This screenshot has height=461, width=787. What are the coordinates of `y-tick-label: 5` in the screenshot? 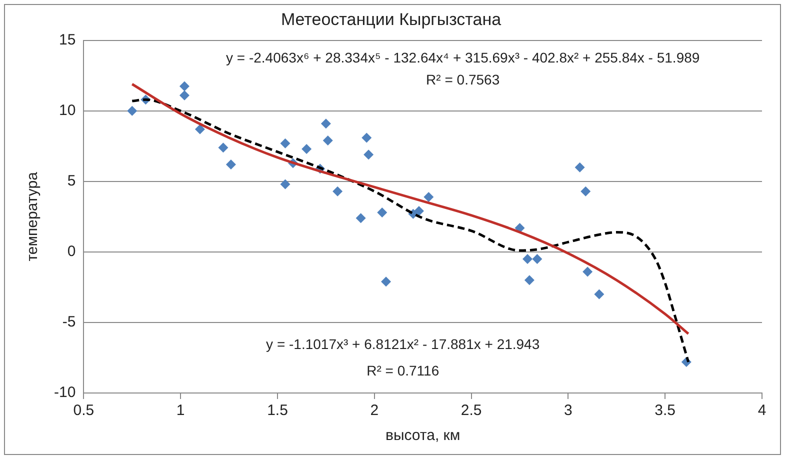 It's located at (71, 181).